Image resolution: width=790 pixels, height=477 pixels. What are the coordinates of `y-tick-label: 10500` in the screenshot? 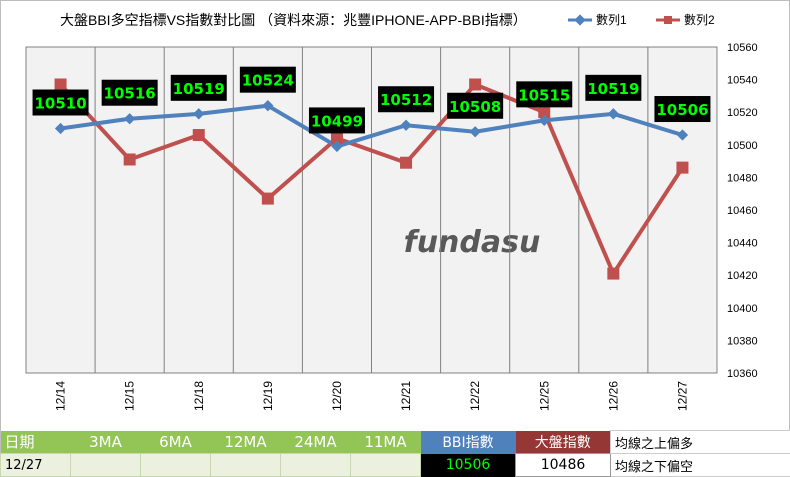 It's located at (742, 146).